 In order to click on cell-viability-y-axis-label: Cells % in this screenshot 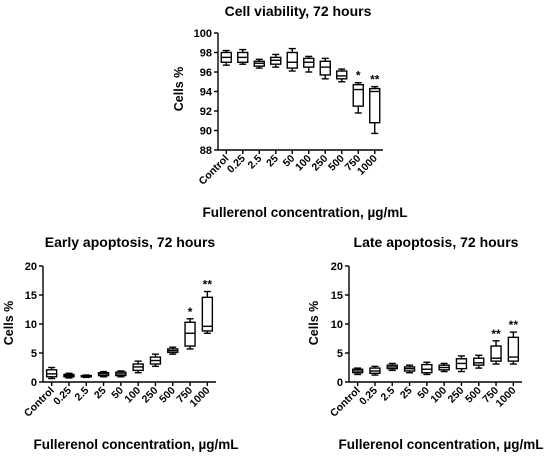, I will do `click(179, 89)`.